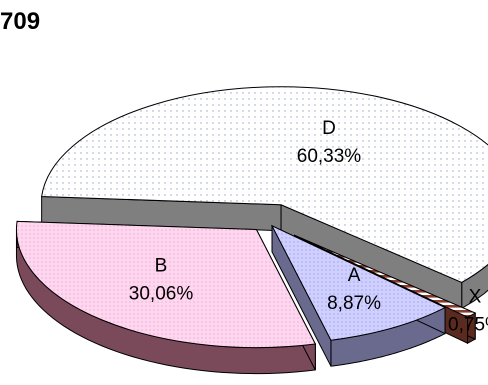  What do you see at coordinates (354, 275) in the screenshot?
I see `slice-label-a: A` at bounding box center [354, 275].